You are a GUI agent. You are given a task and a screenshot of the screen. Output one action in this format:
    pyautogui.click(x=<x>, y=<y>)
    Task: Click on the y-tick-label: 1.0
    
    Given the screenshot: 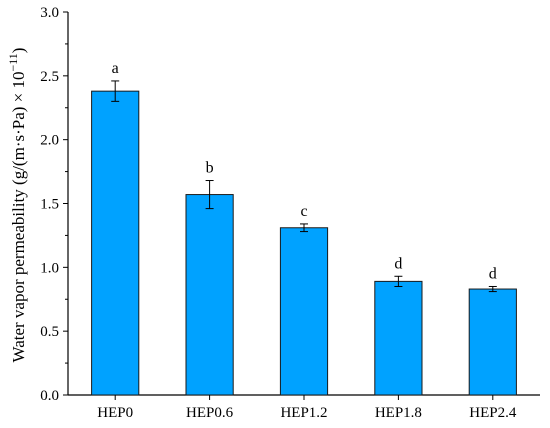 What is the action you would take?
    pyautogui.click(x=49, y=268)
    